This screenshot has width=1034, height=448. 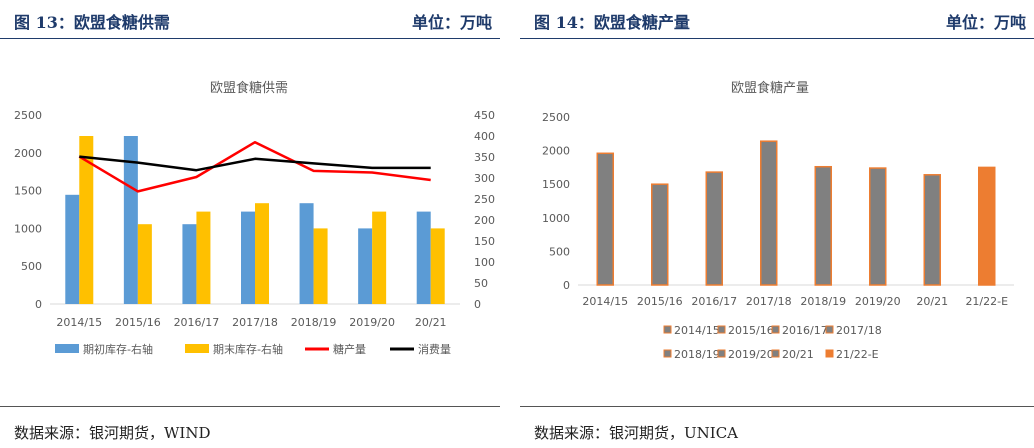 I want to click on chart-title: 欧盟食糖供需, so click(x=249, y=88).